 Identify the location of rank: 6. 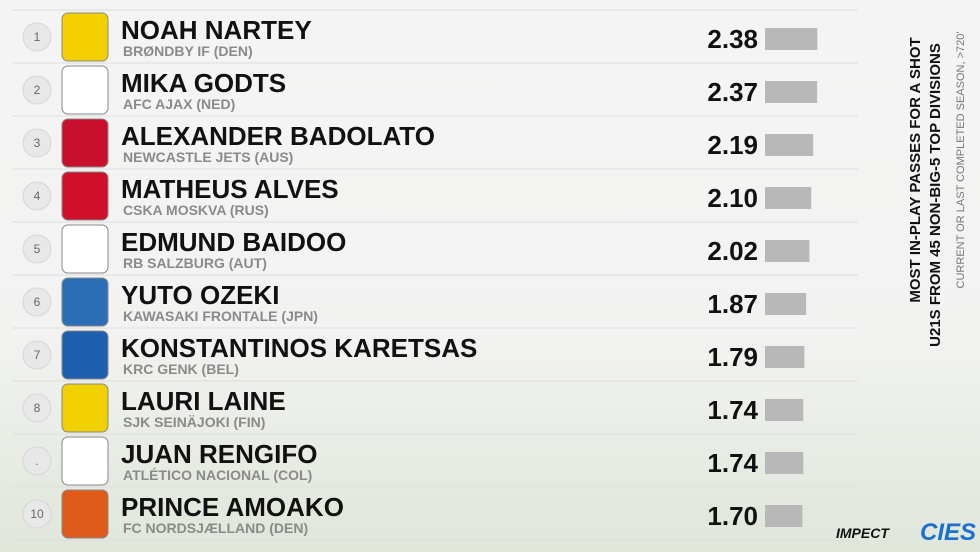
(37, 302).